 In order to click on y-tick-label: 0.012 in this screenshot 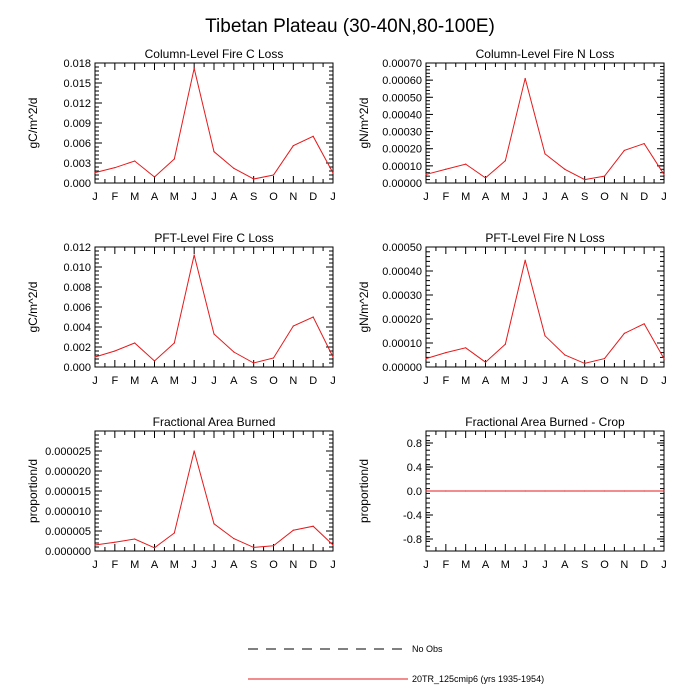, I will do `click(77, 248)`.